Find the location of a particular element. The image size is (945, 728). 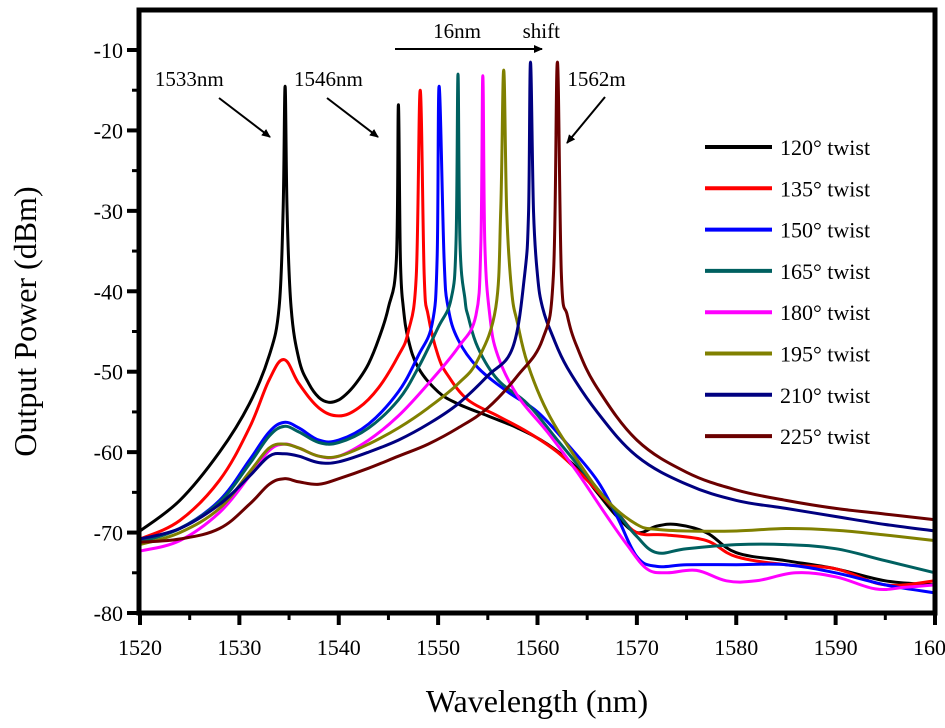

legend-label: 135° twist is located at coordinates (825, 188).